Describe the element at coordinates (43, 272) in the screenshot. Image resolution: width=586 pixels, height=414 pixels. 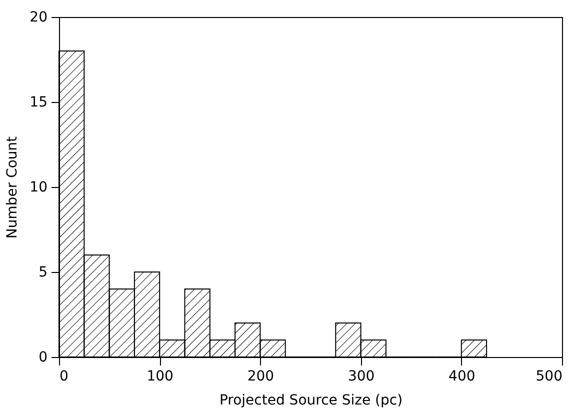
I see `y-tick-label: 5` at that location.